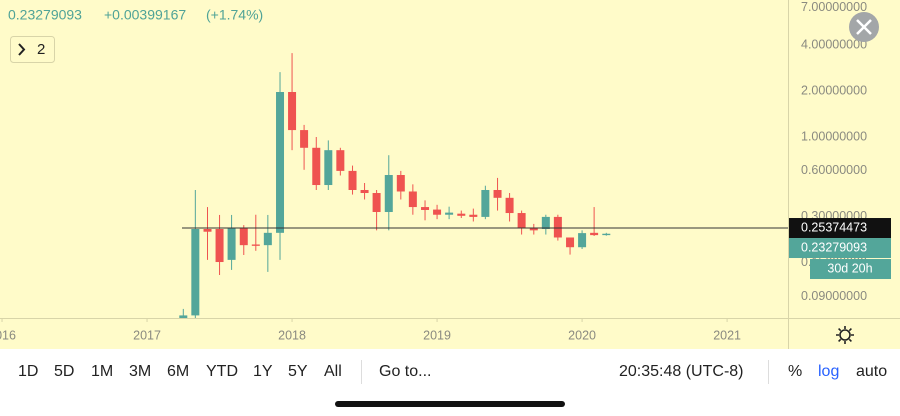  What do you see at coordinates (834, 7) in the screenshot?
I see `y-tick-label: 7.00000000` at bounding box center [834, 7].